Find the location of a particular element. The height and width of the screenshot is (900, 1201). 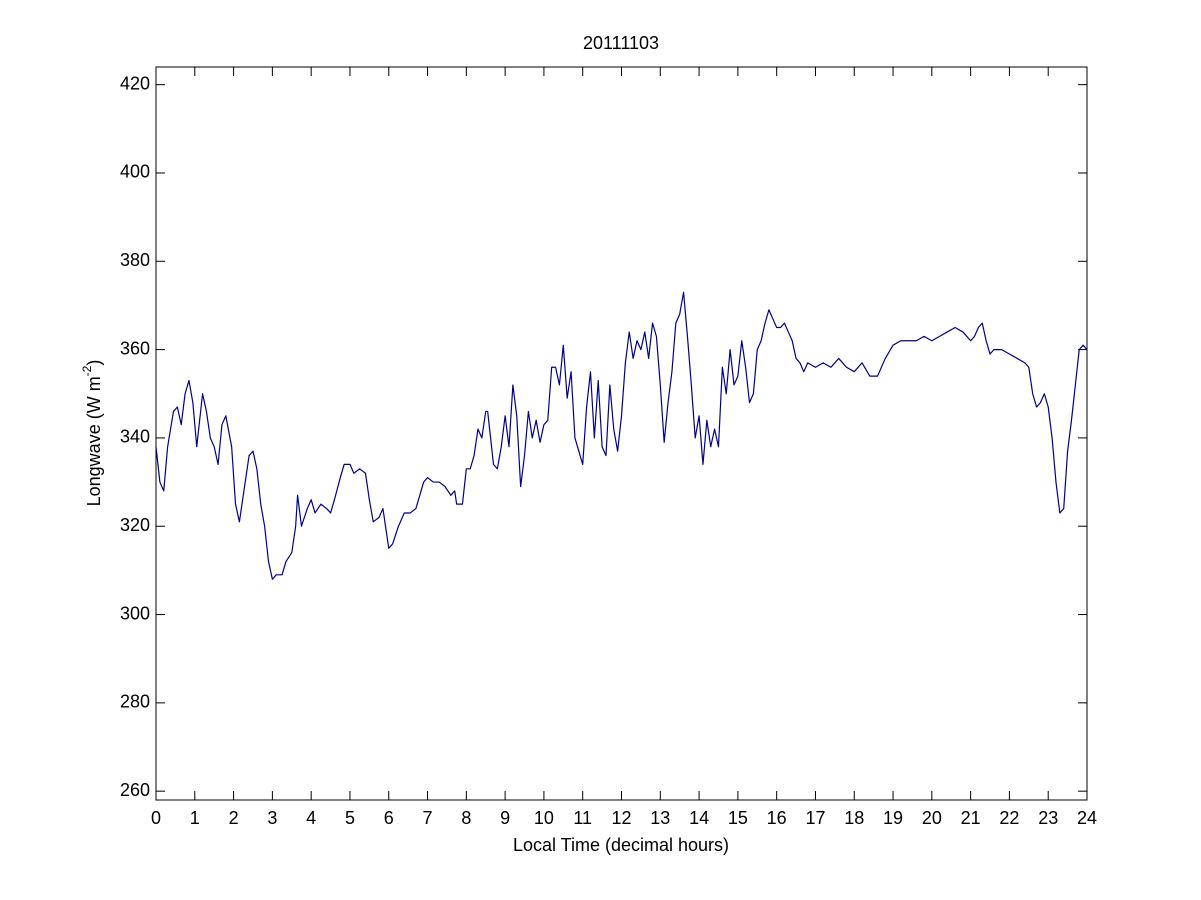

y-tick-label: 420 is located at coordinates (135, 83).